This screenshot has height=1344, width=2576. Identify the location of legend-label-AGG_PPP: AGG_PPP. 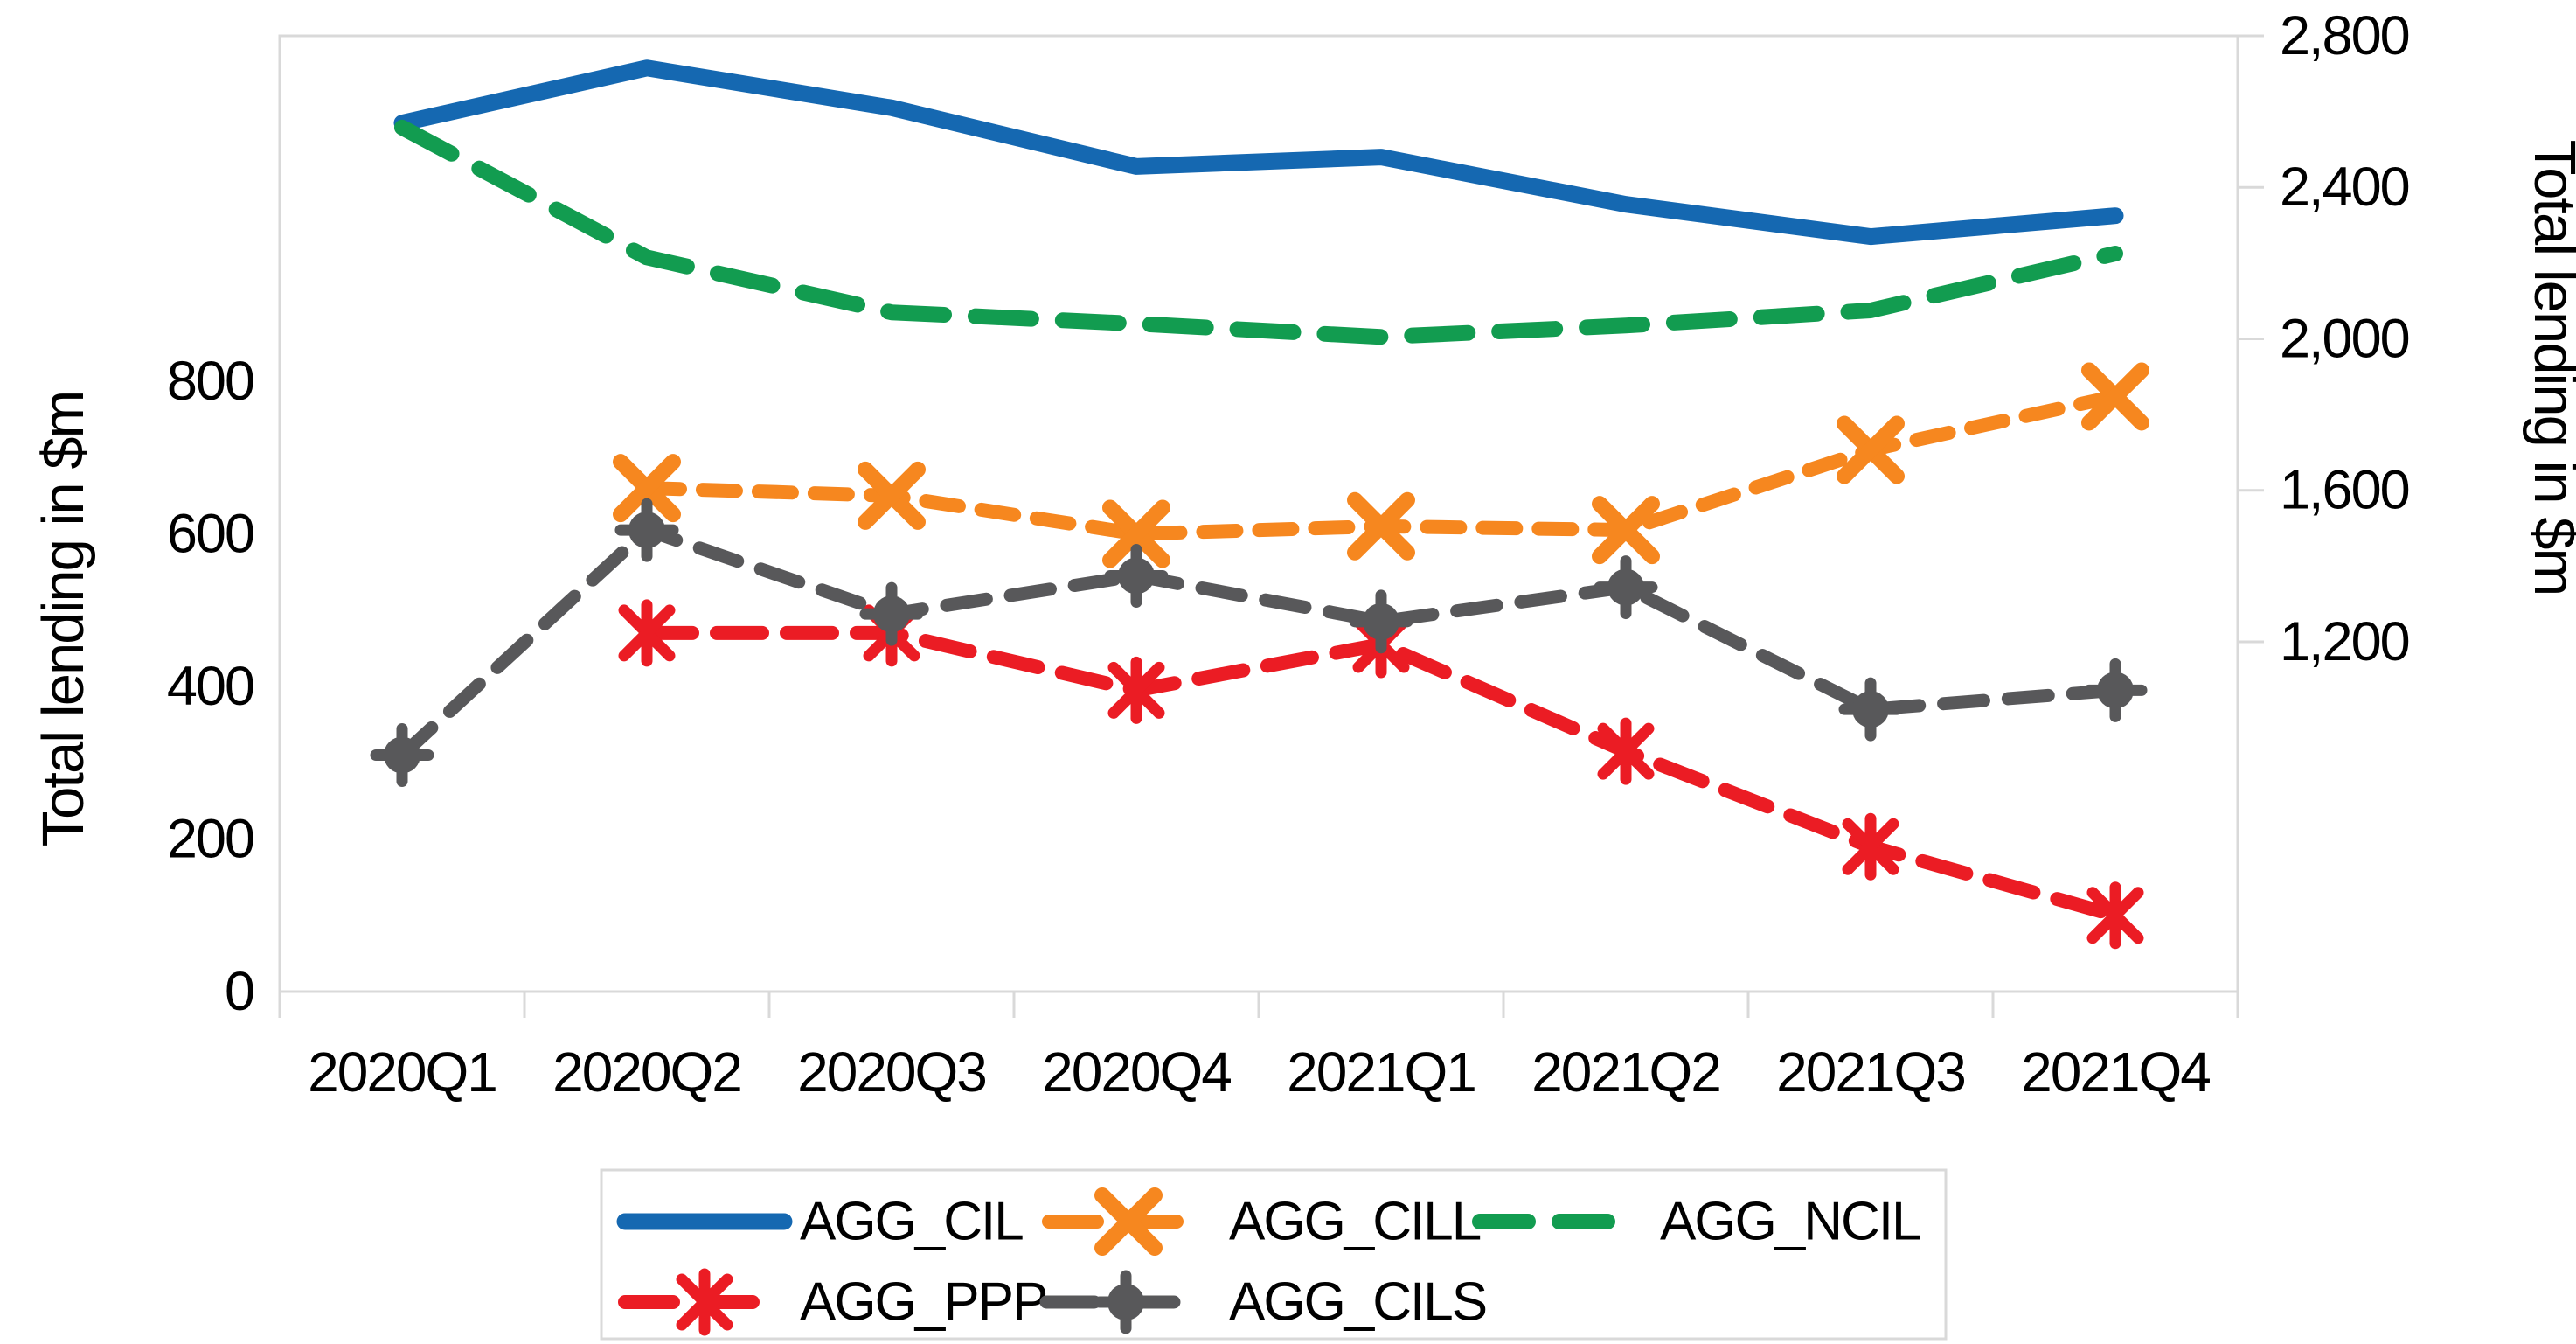
(923, 1302).